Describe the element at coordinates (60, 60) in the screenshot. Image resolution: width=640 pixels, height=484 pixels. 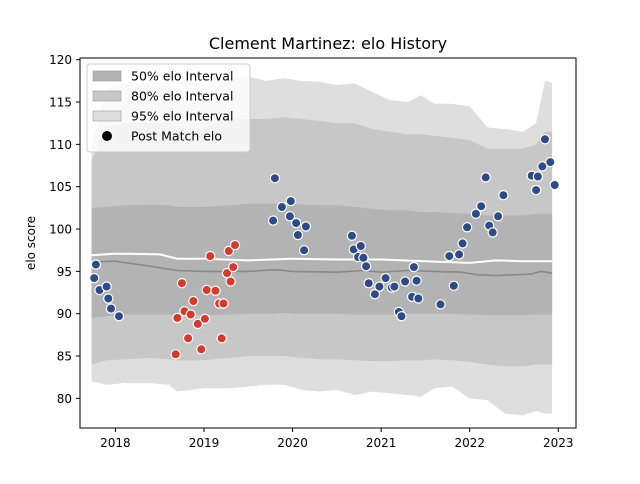
I see `y-tick-label: 120` at that location.